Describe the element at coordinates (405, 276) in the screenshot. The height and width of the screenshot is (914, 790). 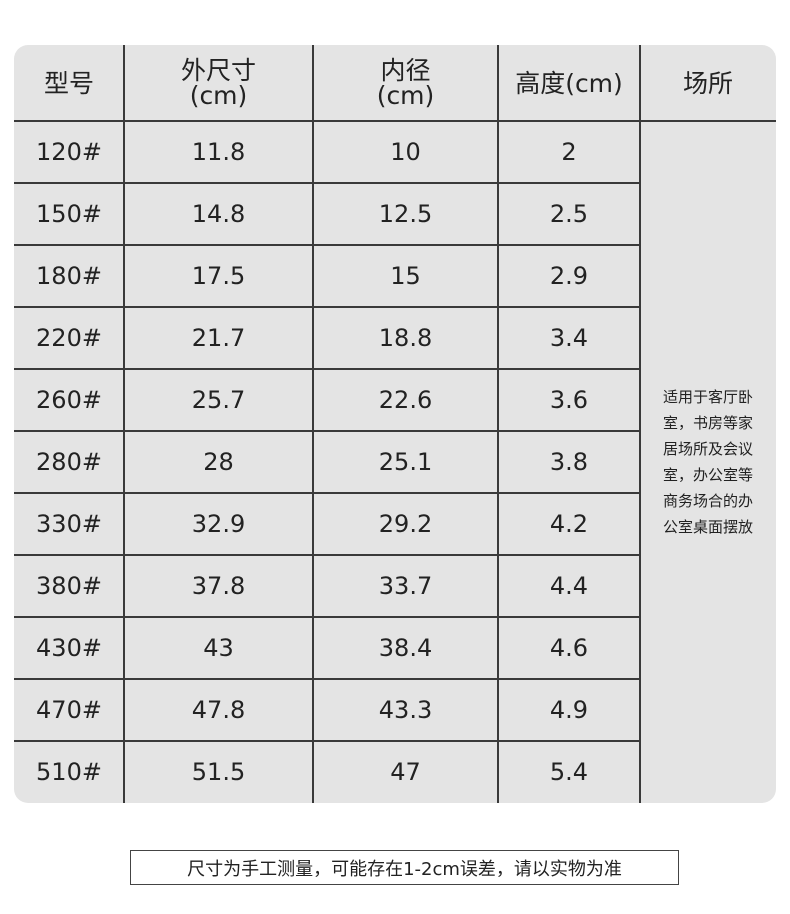
I see `cell-text: 15` at that location.